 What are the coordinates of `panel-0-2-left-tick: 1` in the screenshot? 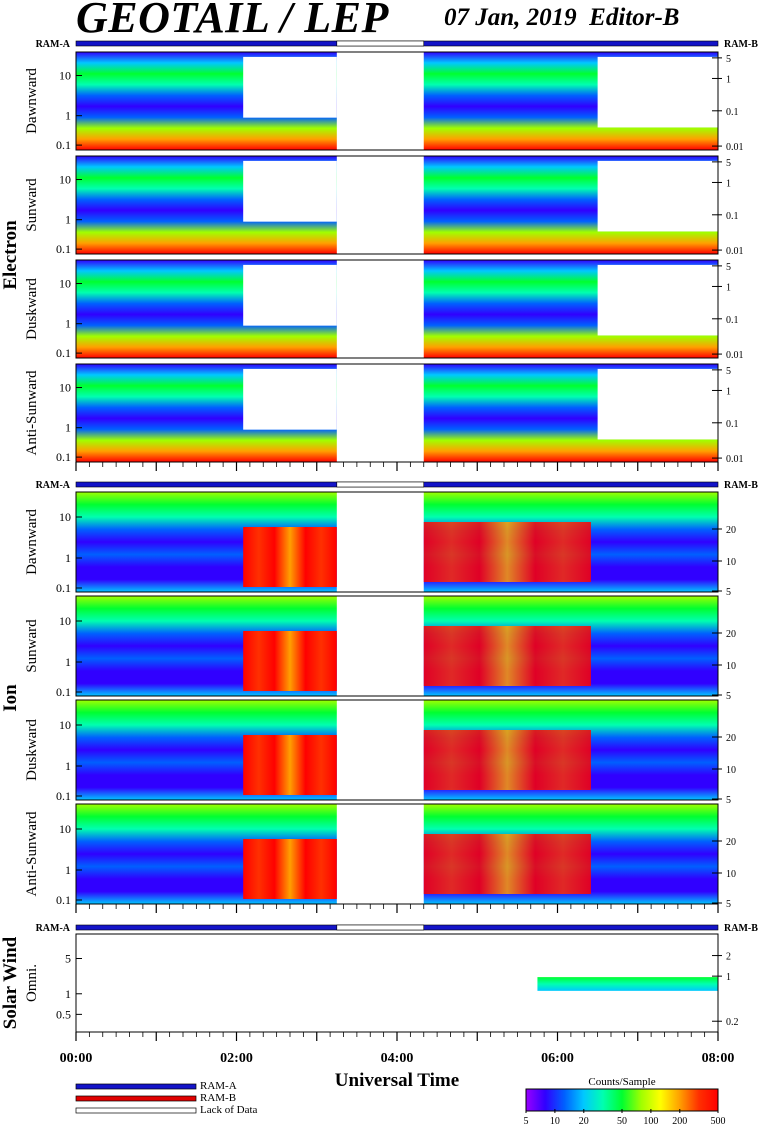 It's located at (68, 324).